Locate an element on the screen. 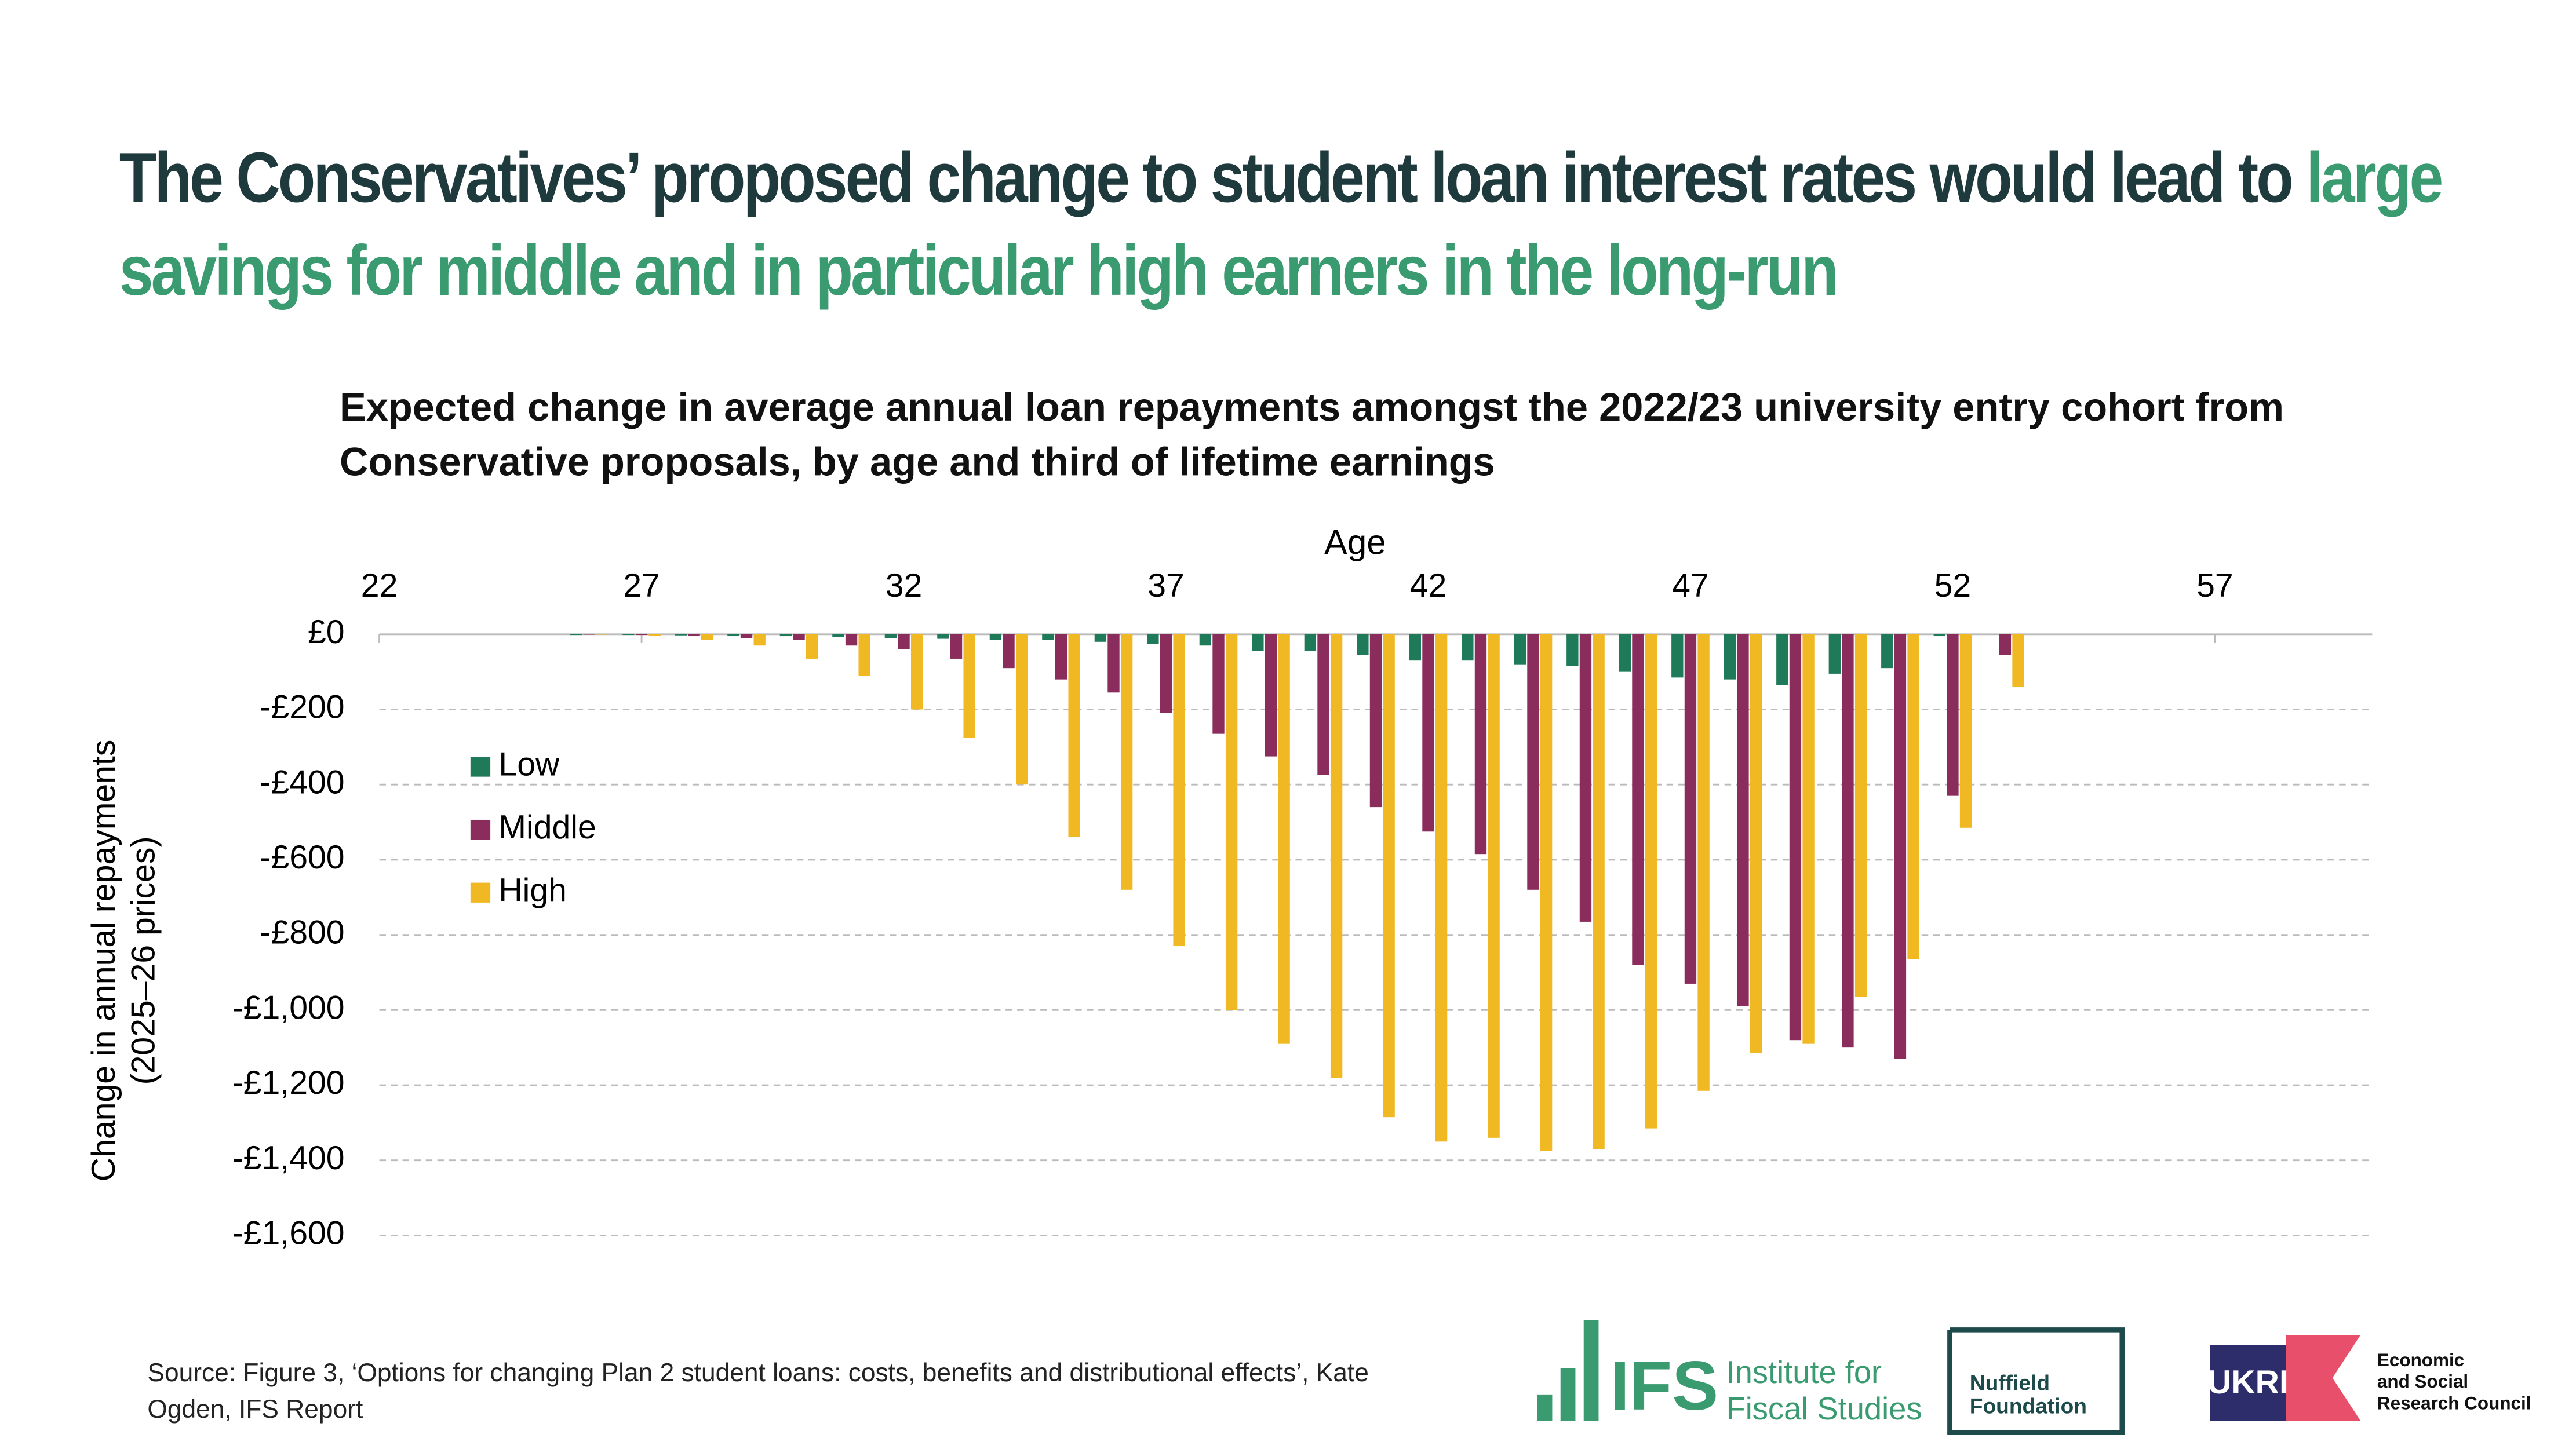  y-tick-label: -£1,600 is located at coordinates (288, 1234).